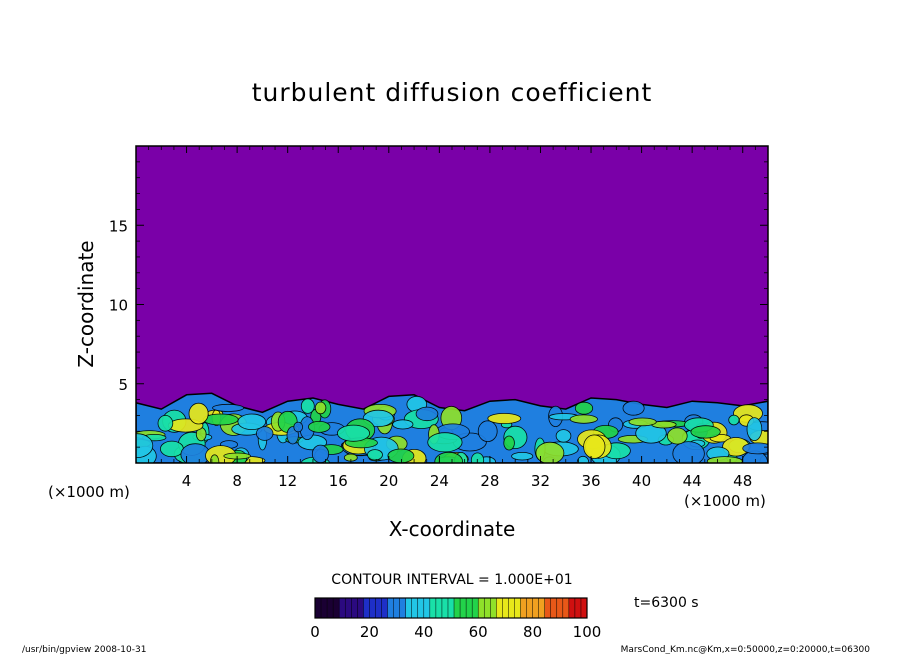 This screenshot has width=904, height=654. What do you see at coordinates (89, 492) in the screenshot?
I see `x-unit-label-left: (×1000 m)` at bounding box center [89, 492].